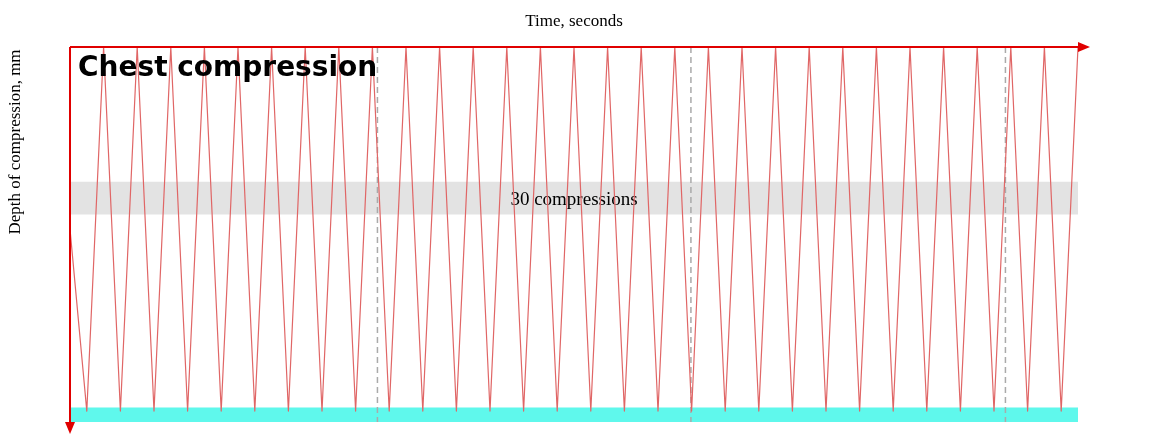 The image size is (1160, 444). I want to click on x-axis-title: Time, seconds, so click(574, 21).